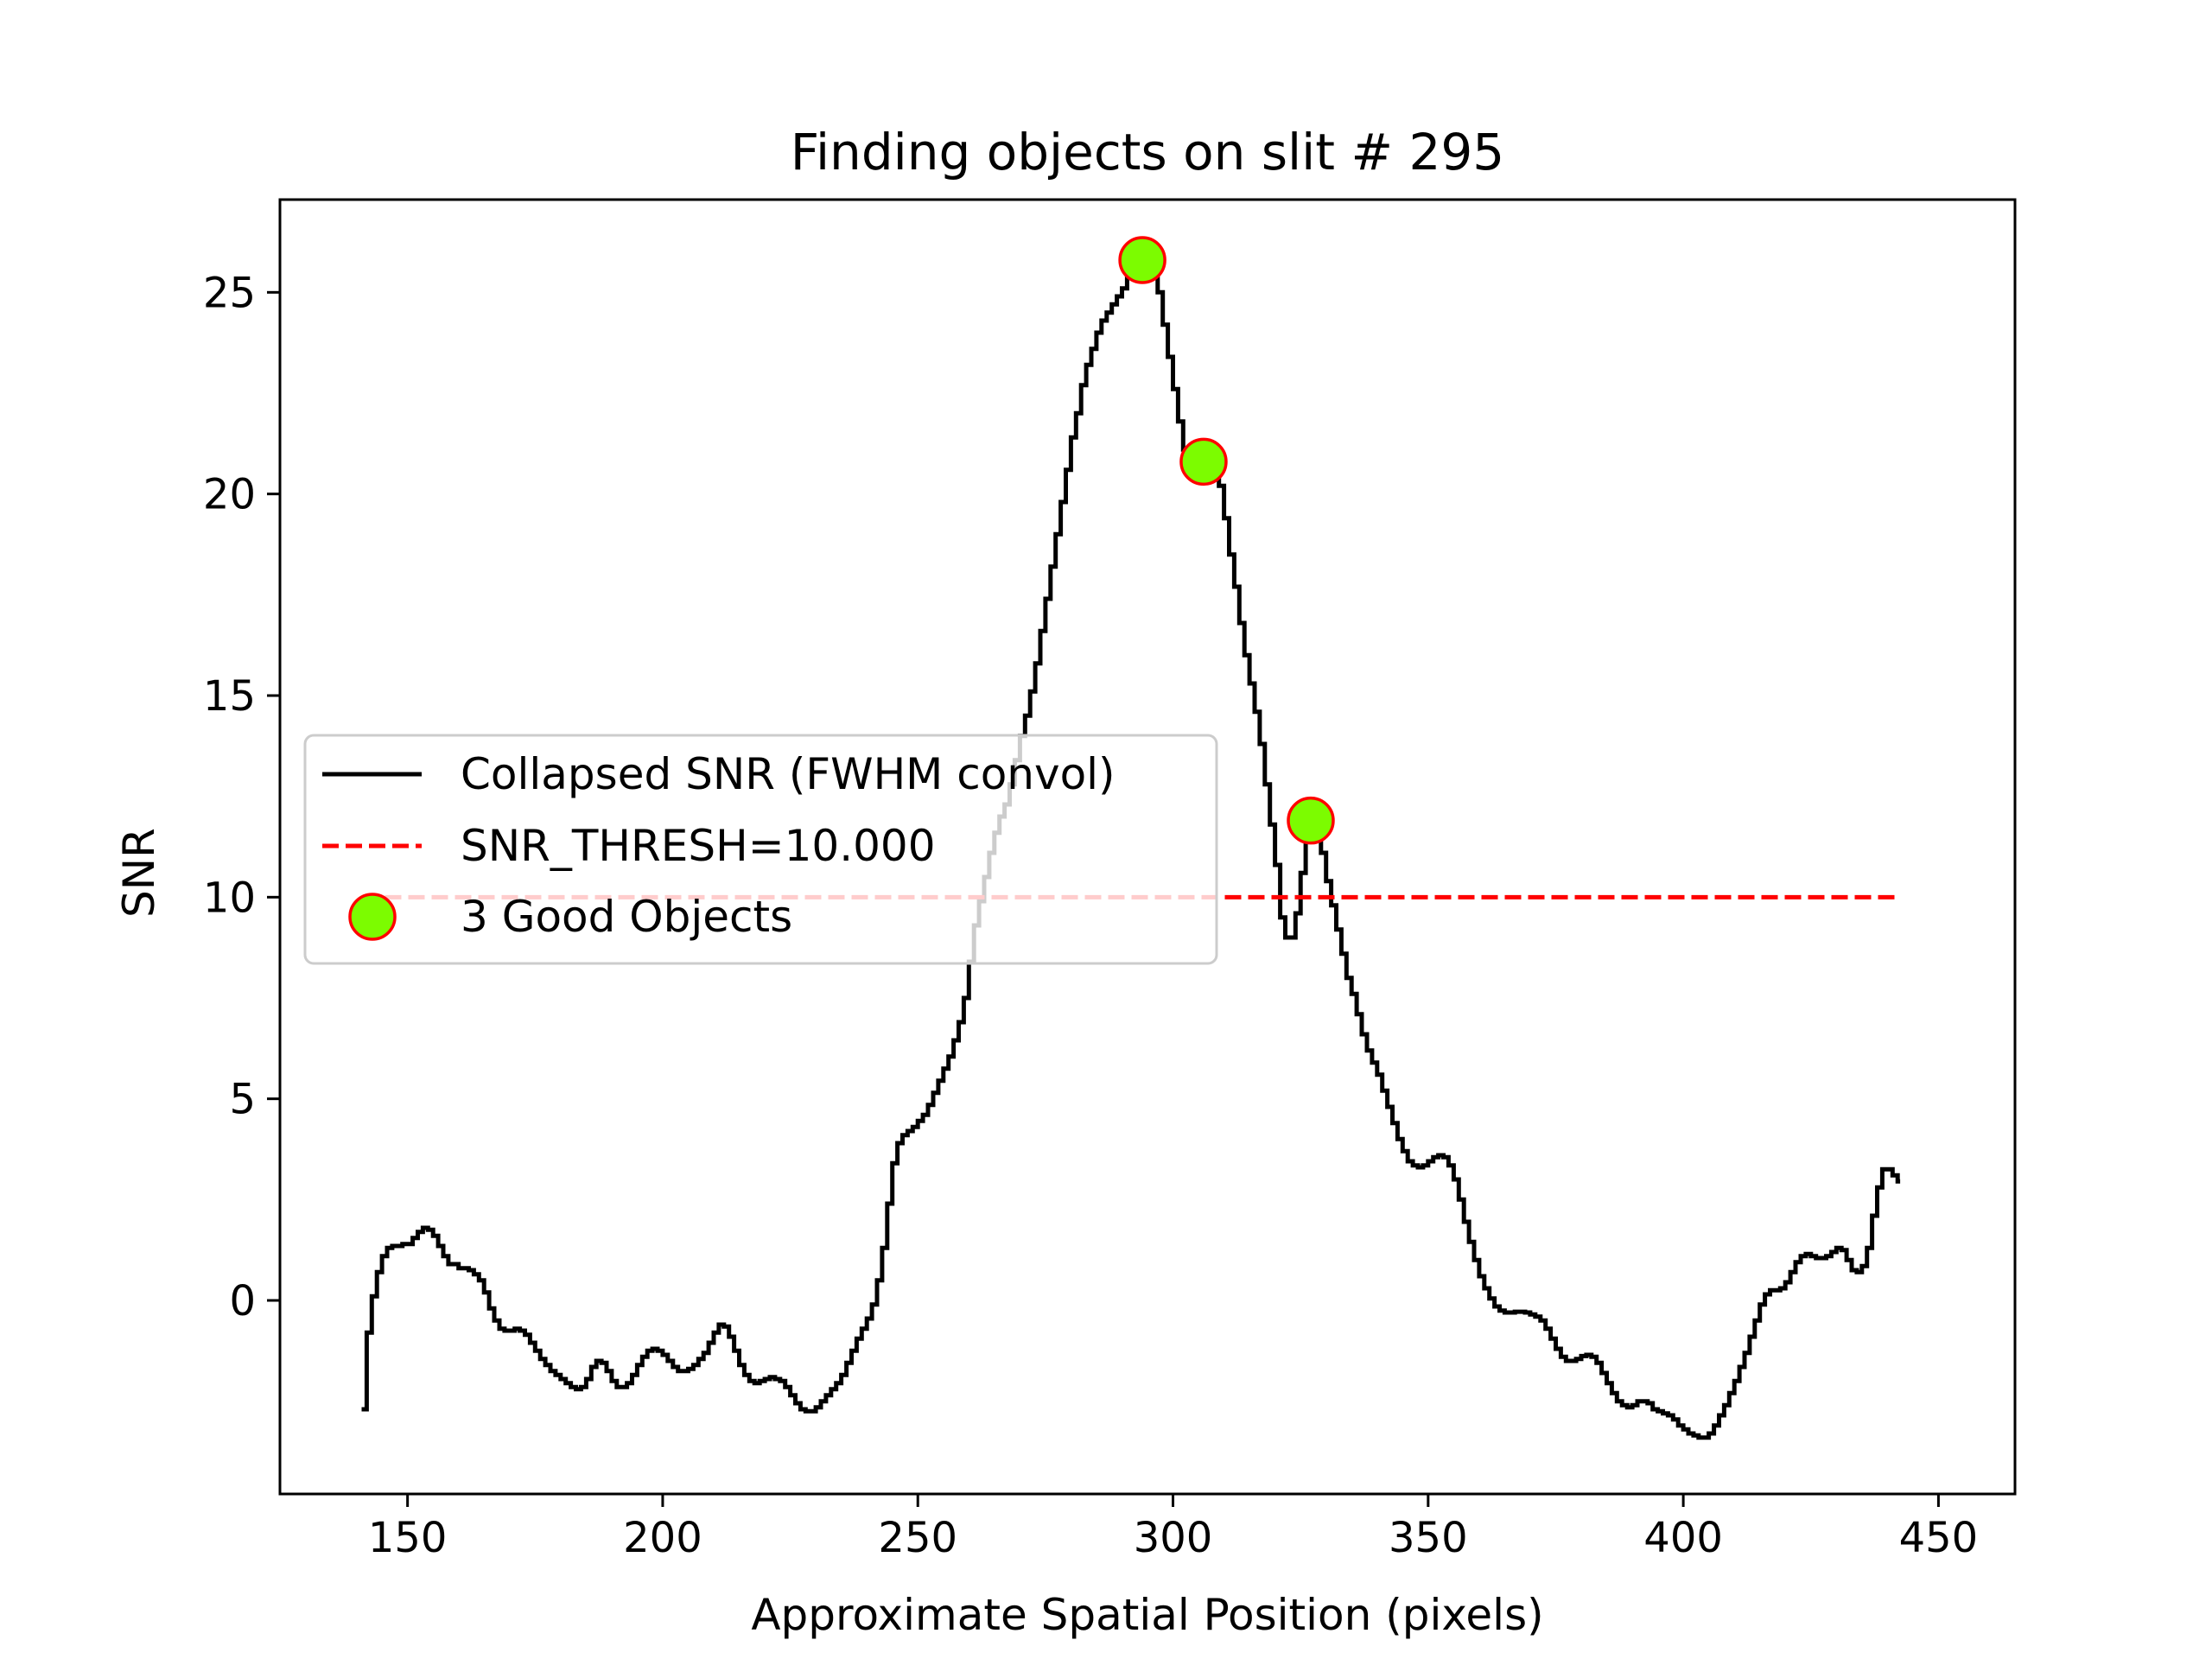  What do you see at coordinates (230, 495) in the screenshot?
I see `y-tick-label: 20` at bounding box center [230, 495].